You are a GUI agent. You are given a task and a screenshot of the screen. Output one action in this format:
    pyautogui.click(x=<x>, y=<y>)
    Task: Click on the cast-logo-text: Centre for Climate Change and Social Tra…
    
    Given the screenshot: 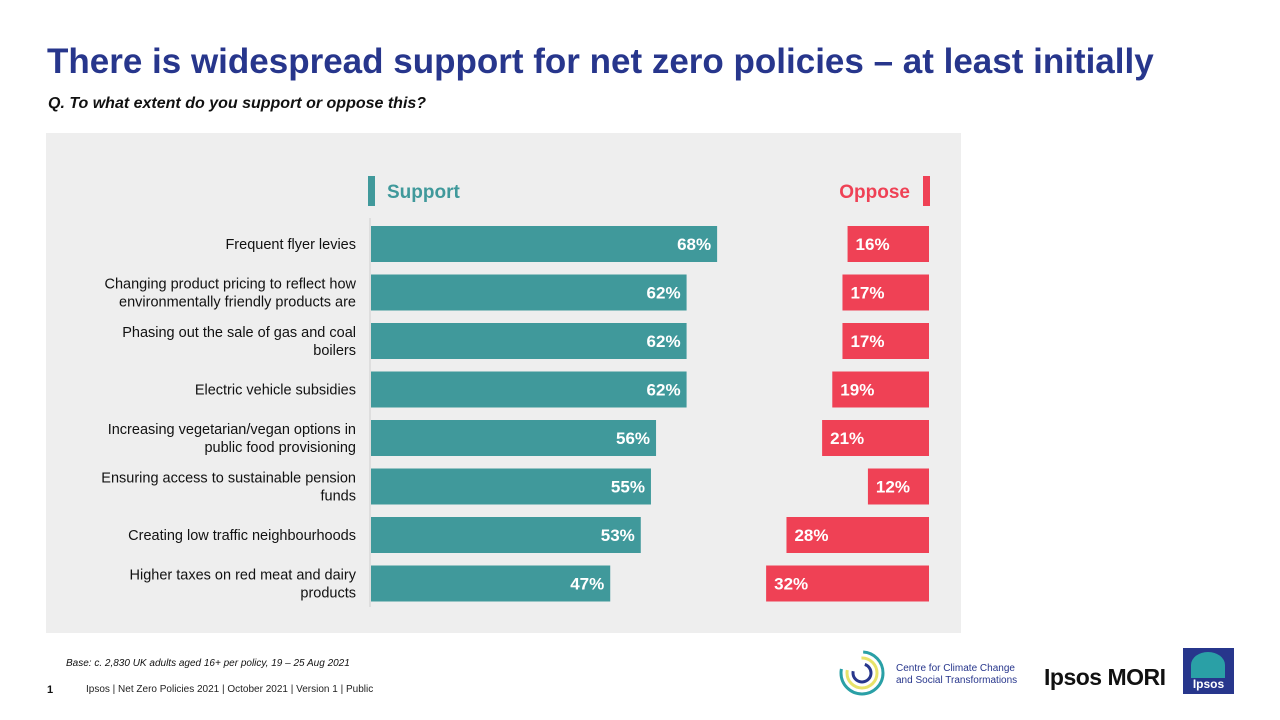 What is the action you would take?
    pyautogui.click(x=957, y=674)
    